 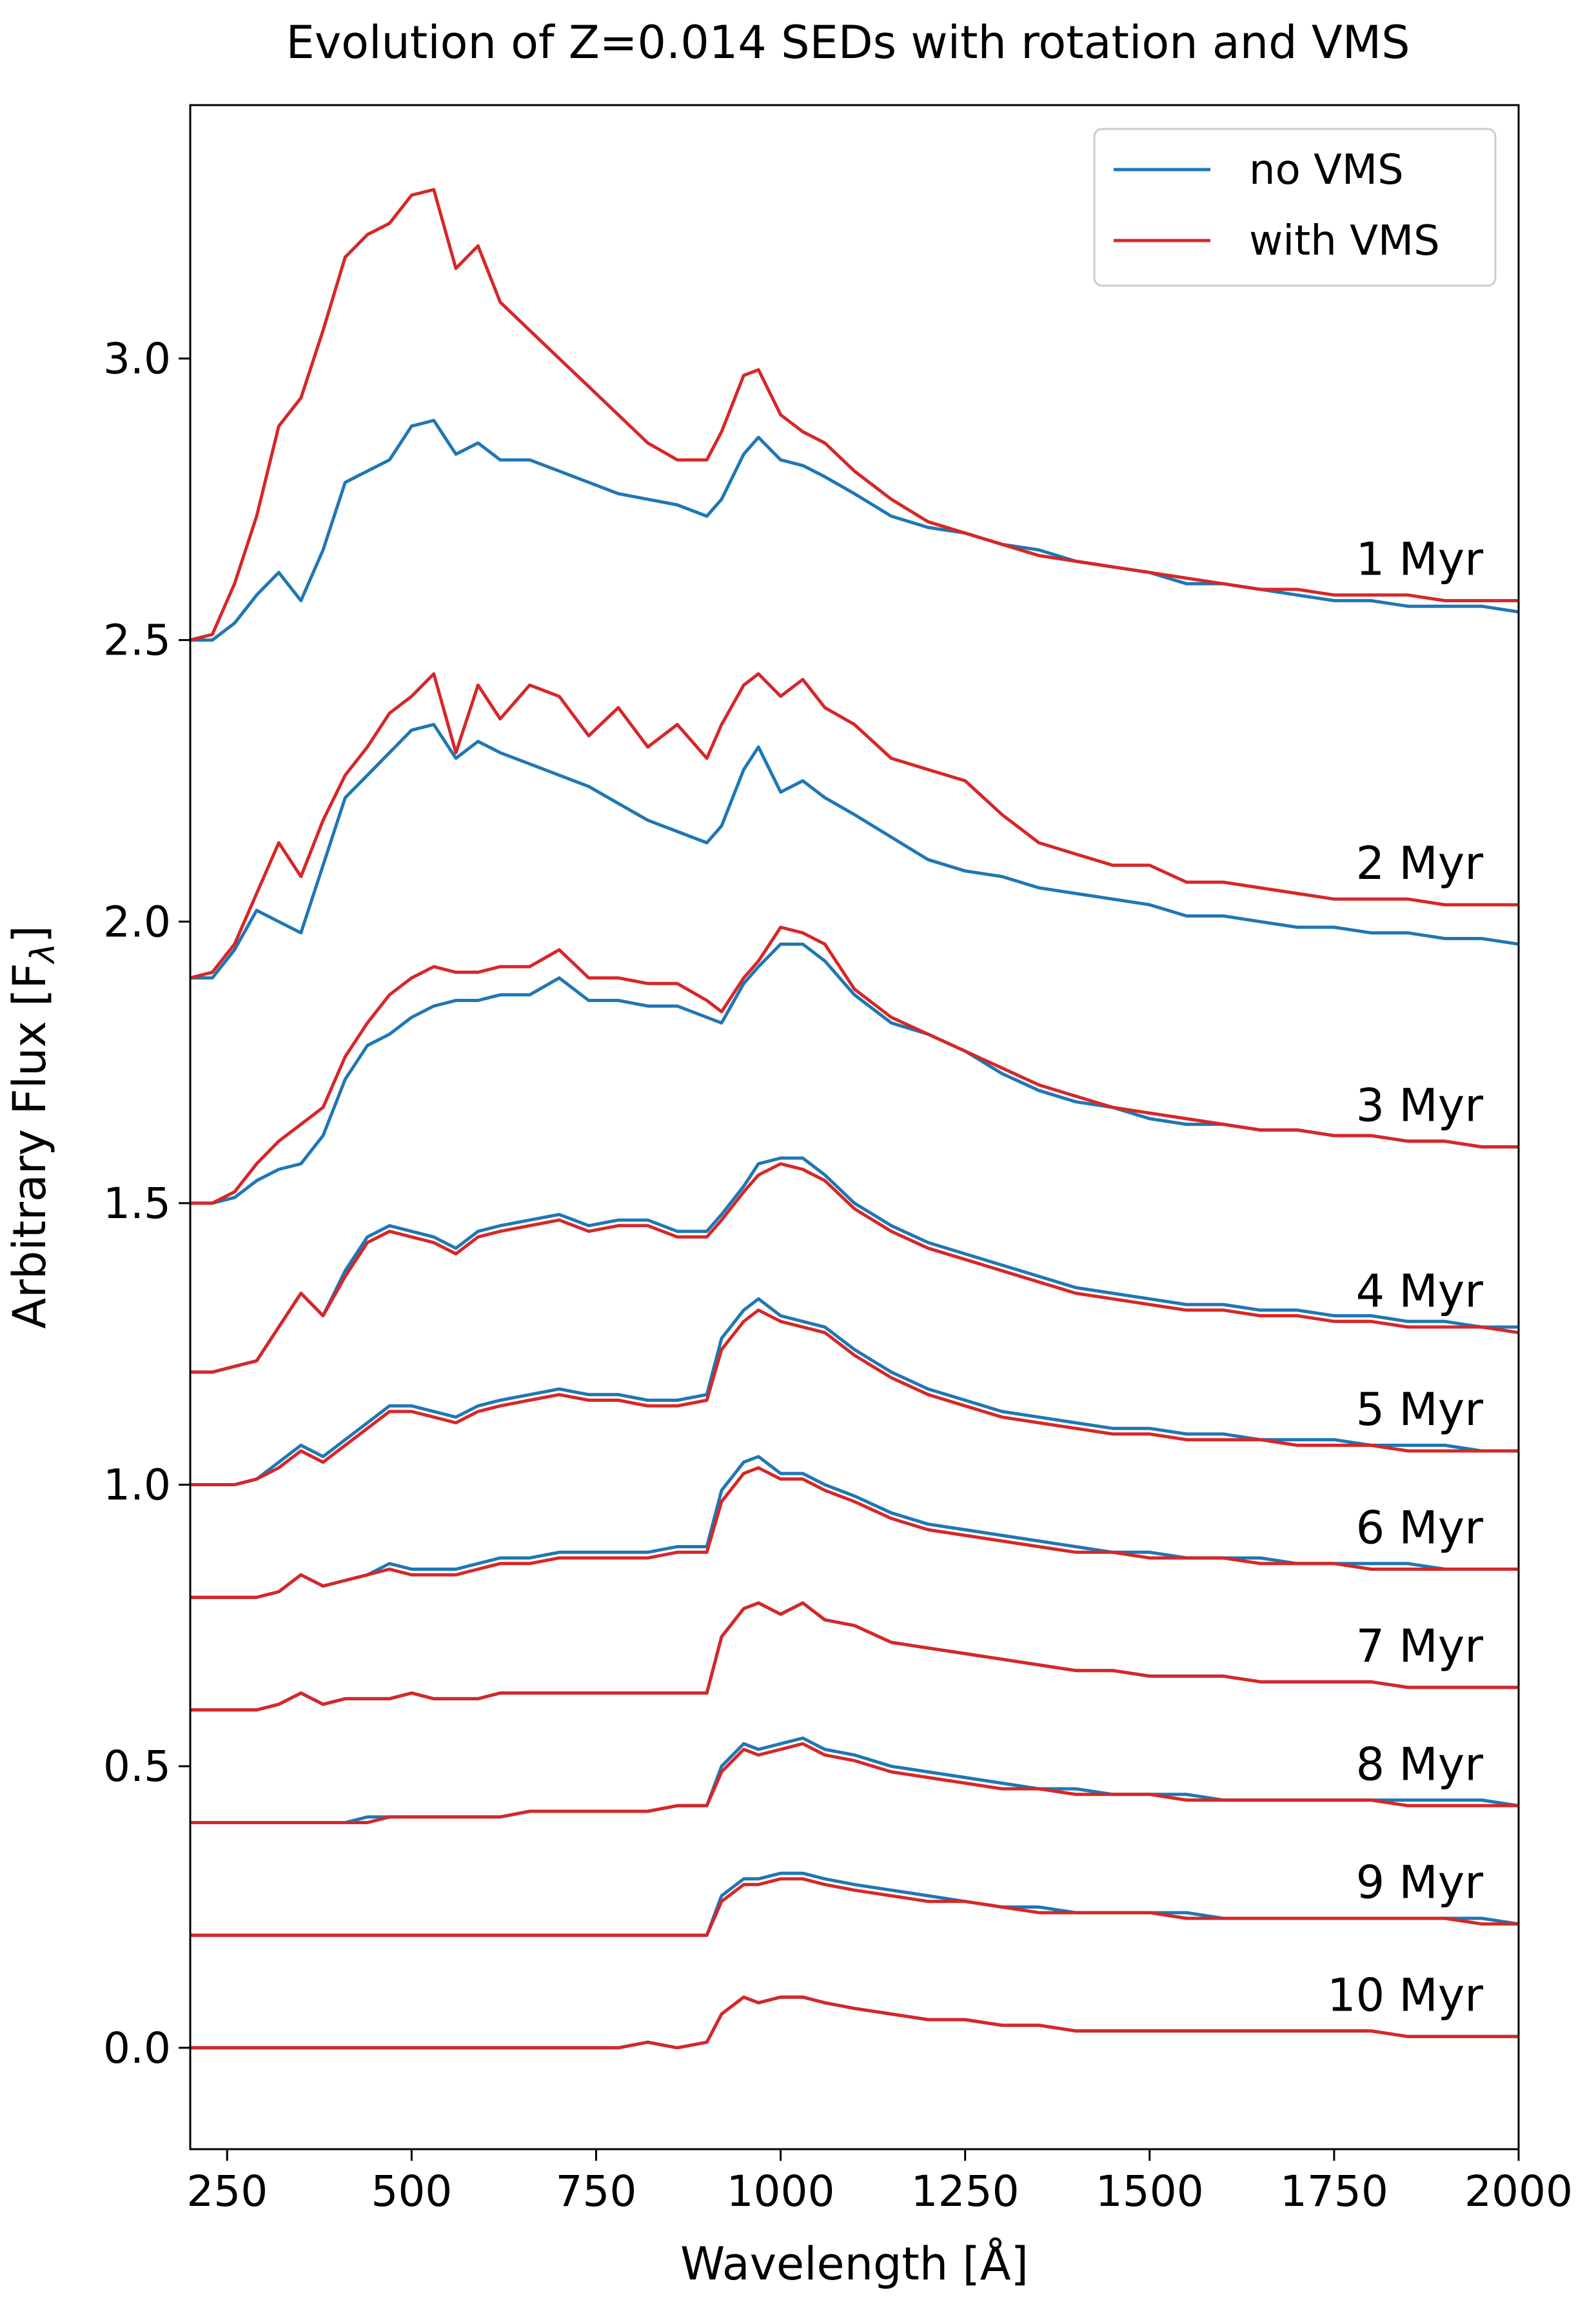 What do you see at coordinates (1326, 170) in the screenshot?
I see `legend-label-no-vms: no VMS` at bounding box center [1326, 170].